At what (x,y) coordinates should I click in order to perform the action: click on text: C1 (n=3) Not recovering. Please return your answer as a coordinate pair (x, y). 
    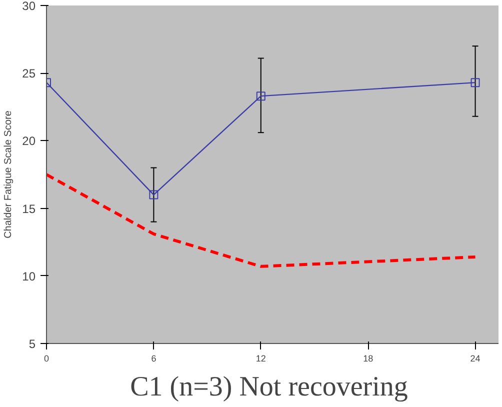
    Looking at the image, I should click on (269, 387).